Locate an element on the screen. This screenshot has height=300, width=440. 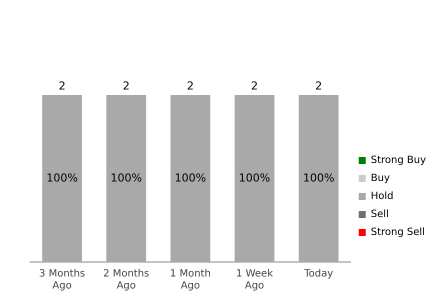
x-tick-label: 1 Month Ago is located at coordinates (190, 280).